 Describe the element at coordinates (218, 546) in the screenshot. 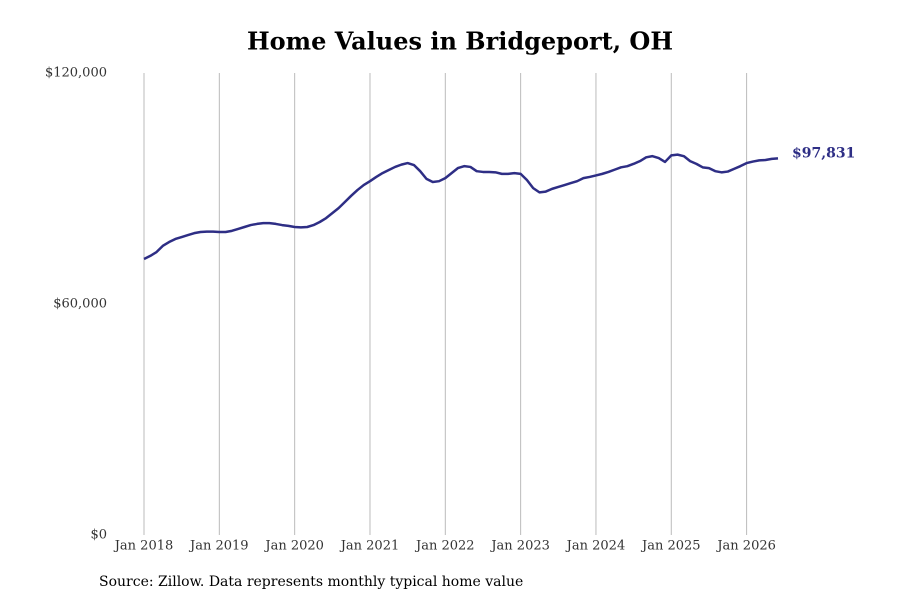

I see `x-tick-label: Jan 2019` at that location.